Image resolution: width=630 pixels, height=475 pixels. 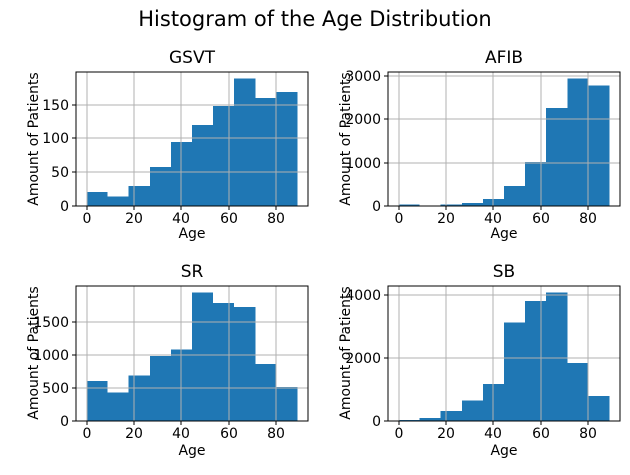 I want to click on subplot-gsvt: 0 20 40 60 80 0 50 100 150, so click(x=175, y=149).